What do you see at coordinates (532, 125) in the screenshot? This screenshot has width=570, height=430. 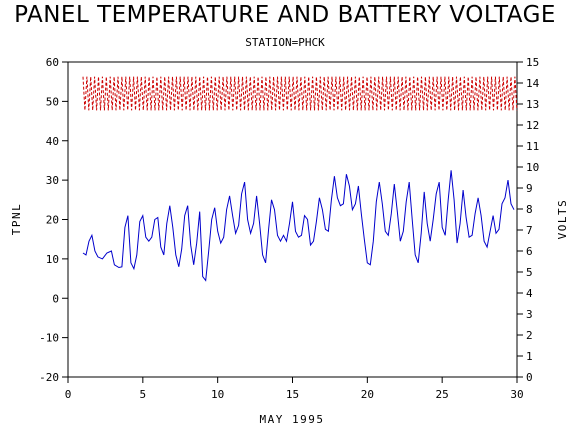 I see `right-tick-label: 12` at bounding box center [532, 125].